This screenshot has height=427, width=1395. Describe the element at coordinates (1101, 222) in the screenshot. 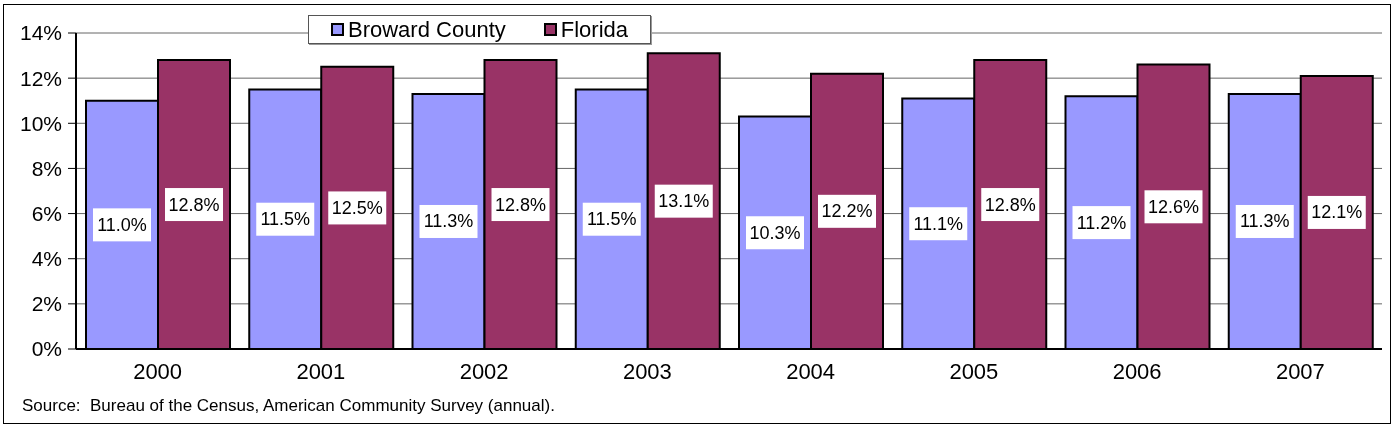

I see `data-label: 11.2%` at that location.